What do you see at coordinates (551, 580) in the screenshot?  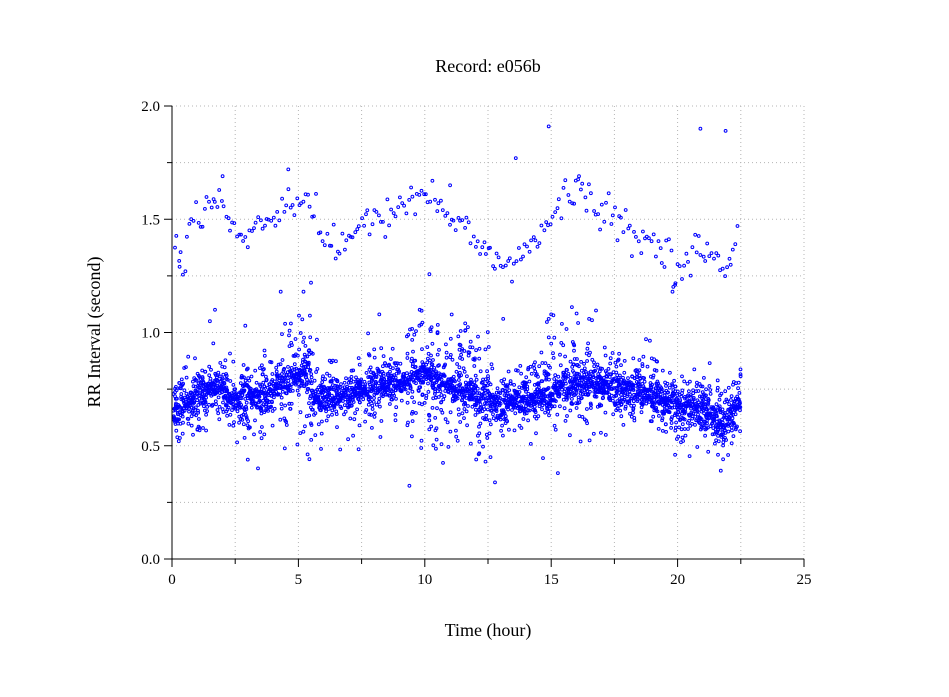 I see `x-tick-label: 15` at bounding box center [551, 580].